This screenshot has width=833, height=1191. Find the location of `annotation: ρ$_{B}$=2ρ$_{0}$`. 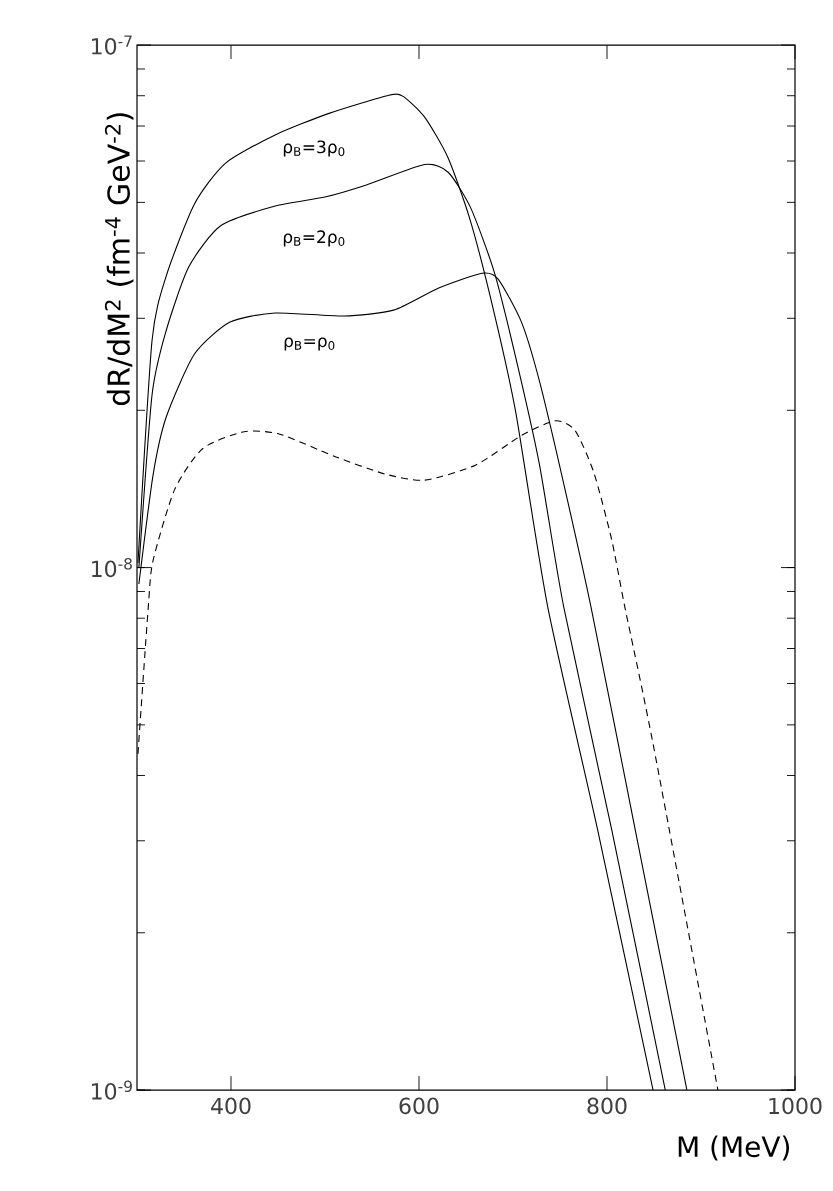

annotation: ρ$_{B}$=2ρ$_{0}$ is located at coordinates (314, 238).